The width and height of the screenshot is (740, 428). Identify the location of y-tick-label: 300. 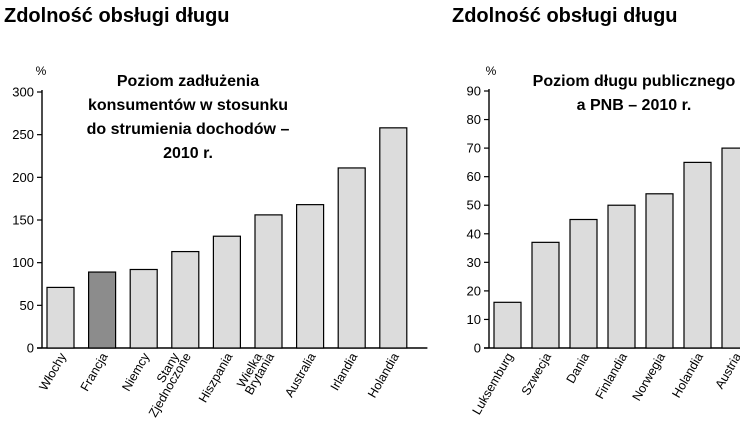
(23, 92).